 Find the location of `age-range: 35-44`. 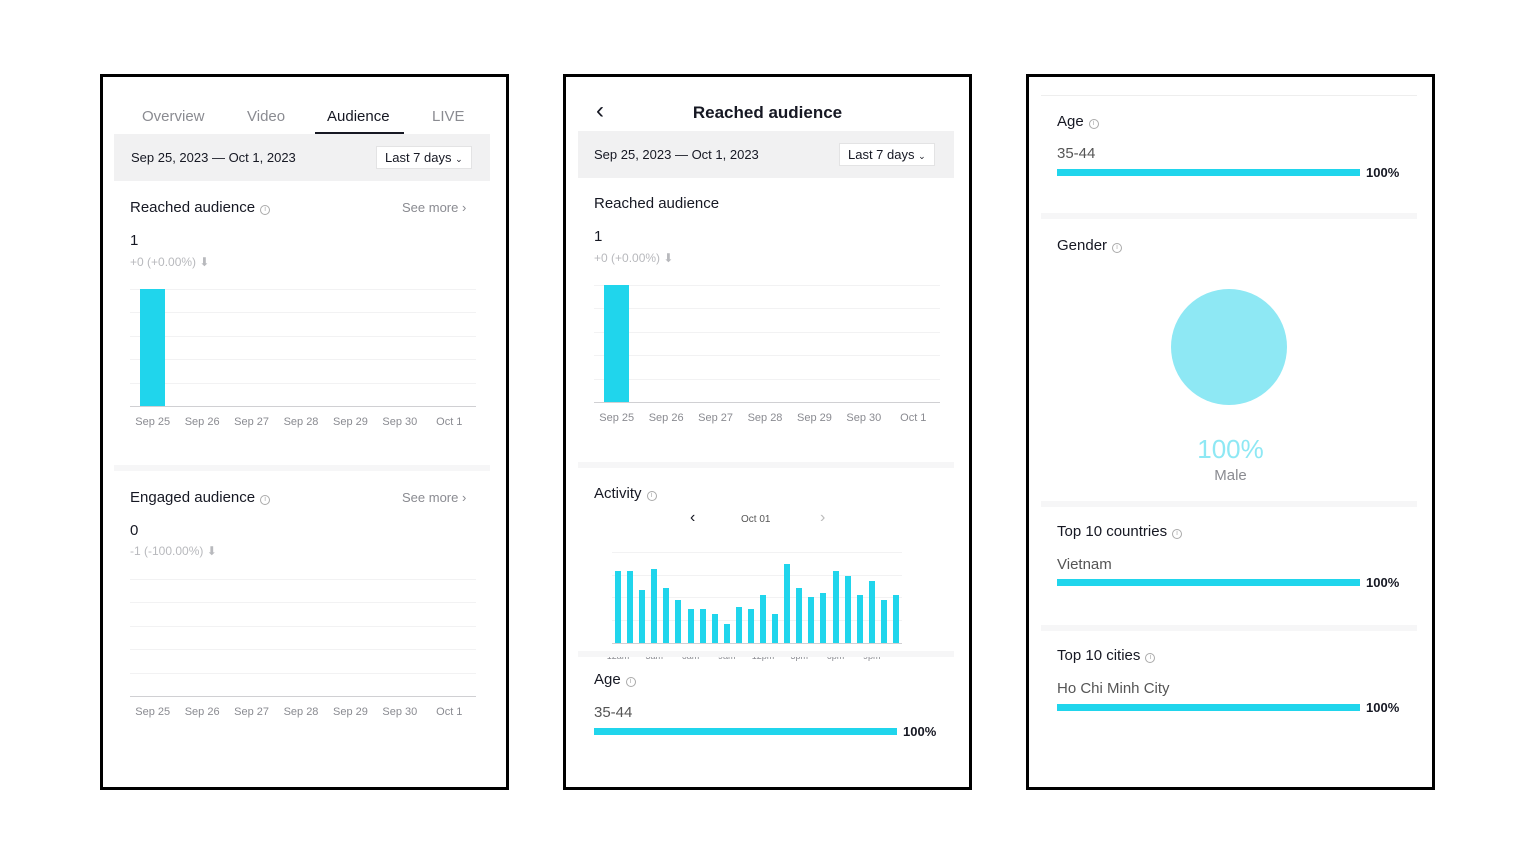

age-range: 35-44 is located at coordinates (613, 712).